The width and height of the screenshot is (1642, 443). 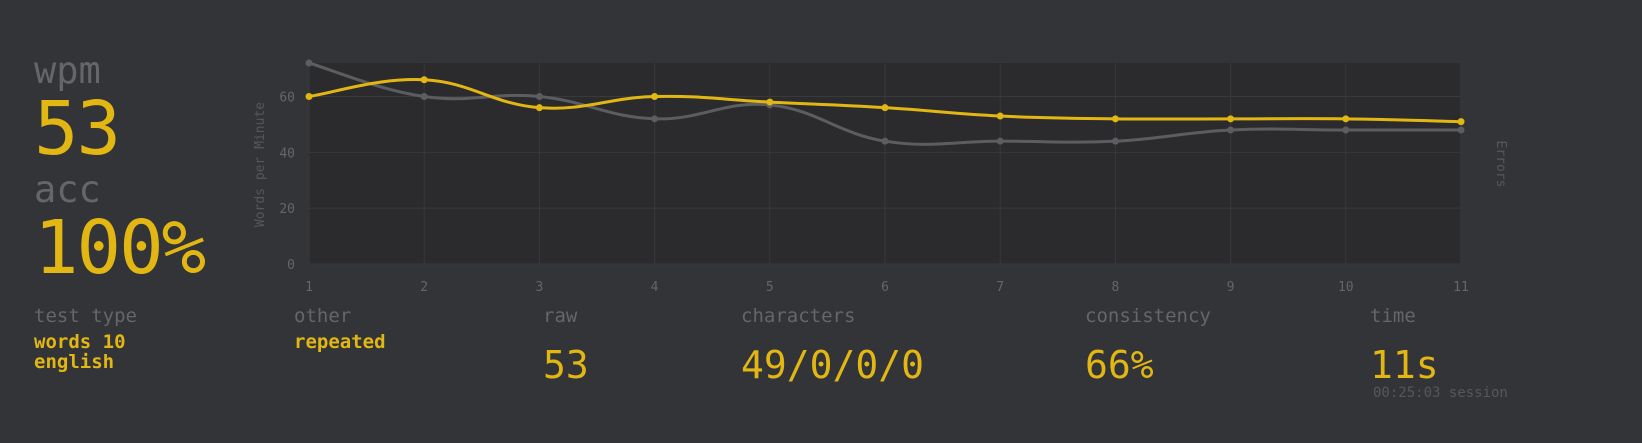 What do you see at coordinates (1148, 316) in the screenshot?
I see `consistency-label: consistency` at bounding box center [1148, 316].